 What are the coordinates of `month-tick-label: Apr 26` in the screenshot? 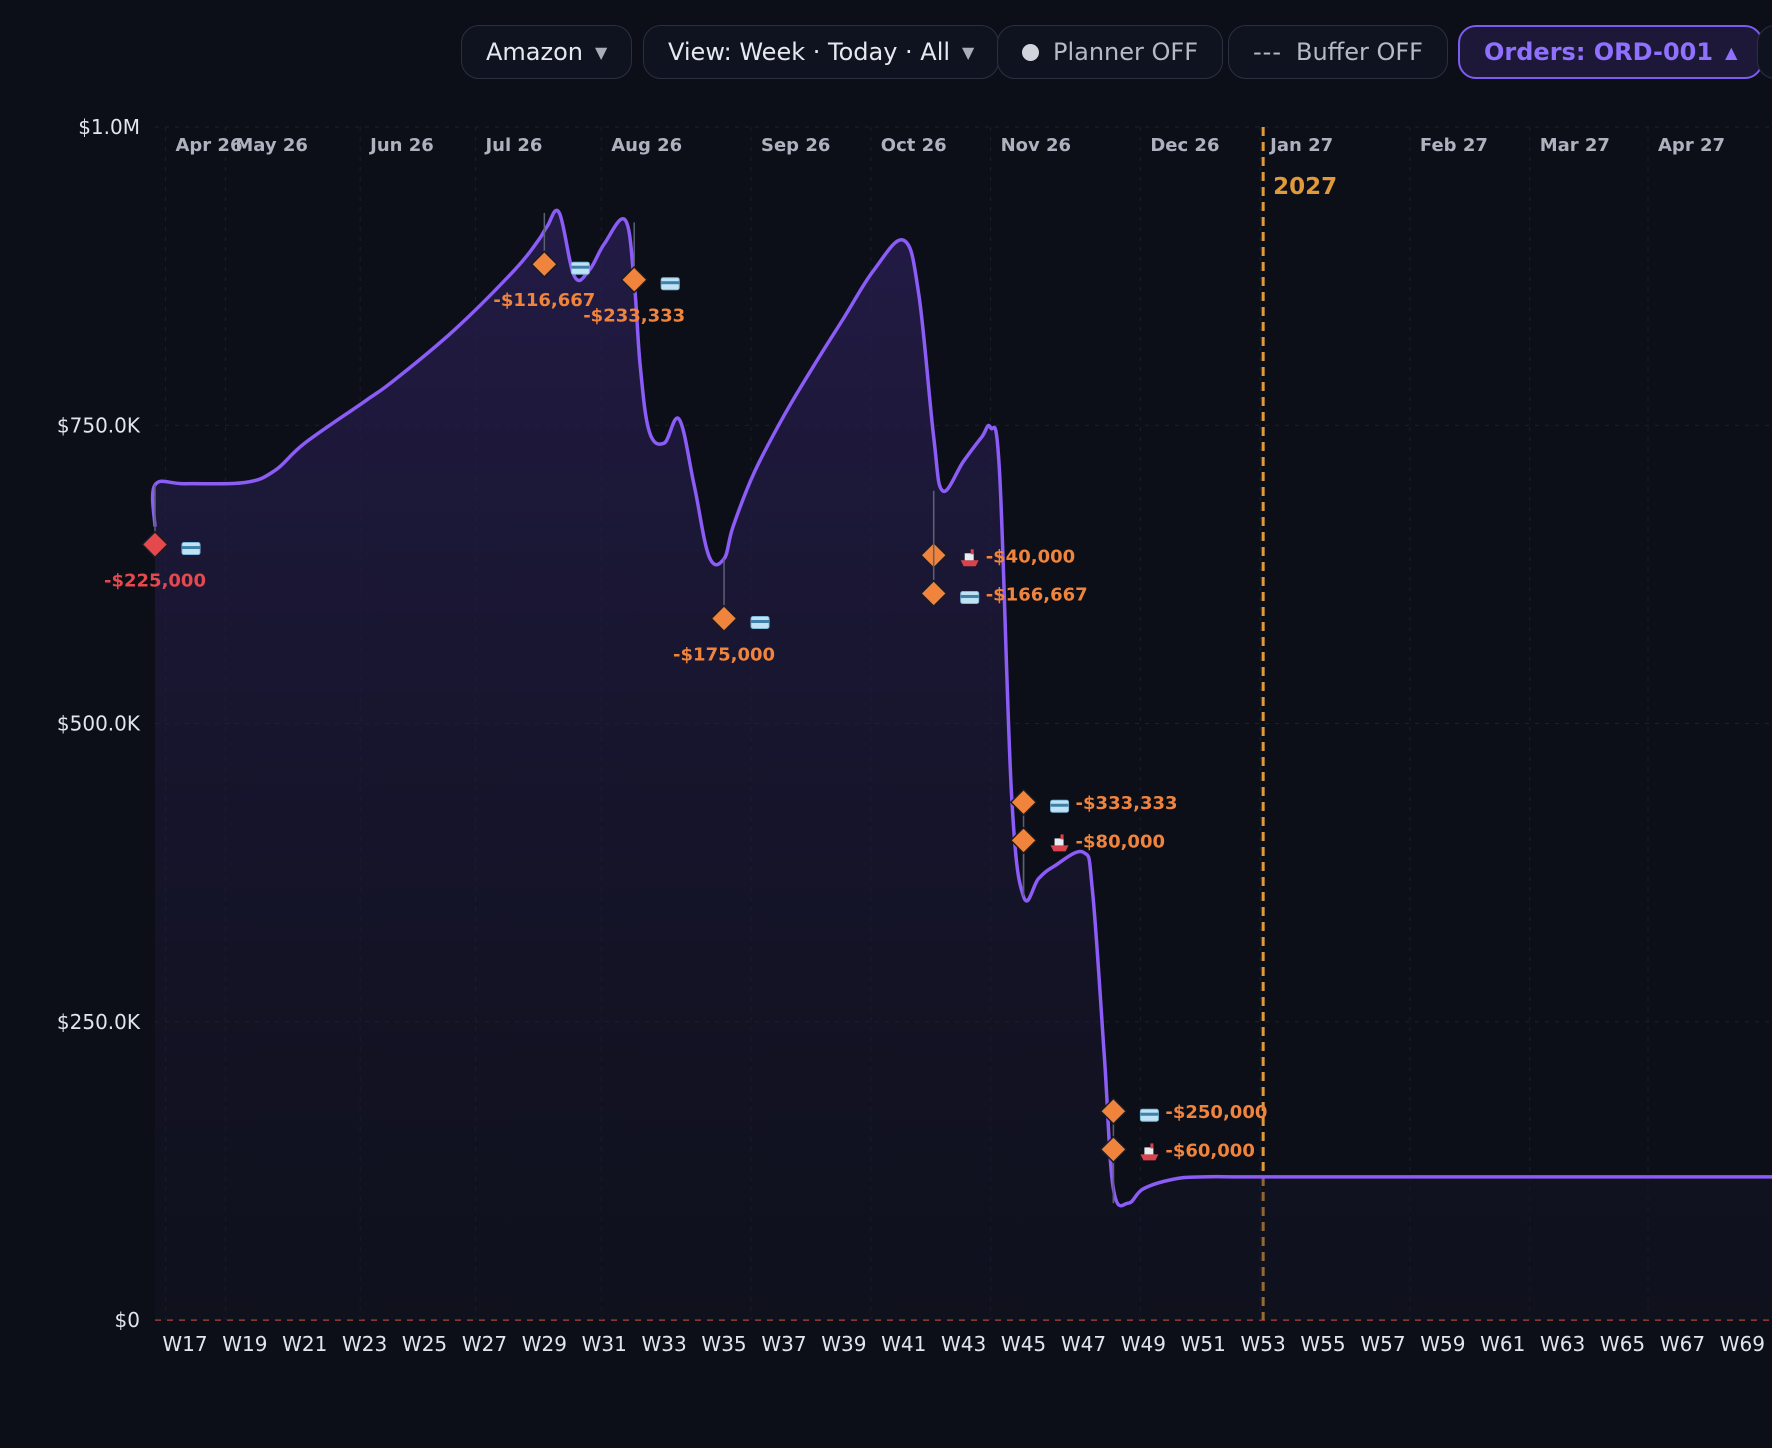 It's located at (208, 145).